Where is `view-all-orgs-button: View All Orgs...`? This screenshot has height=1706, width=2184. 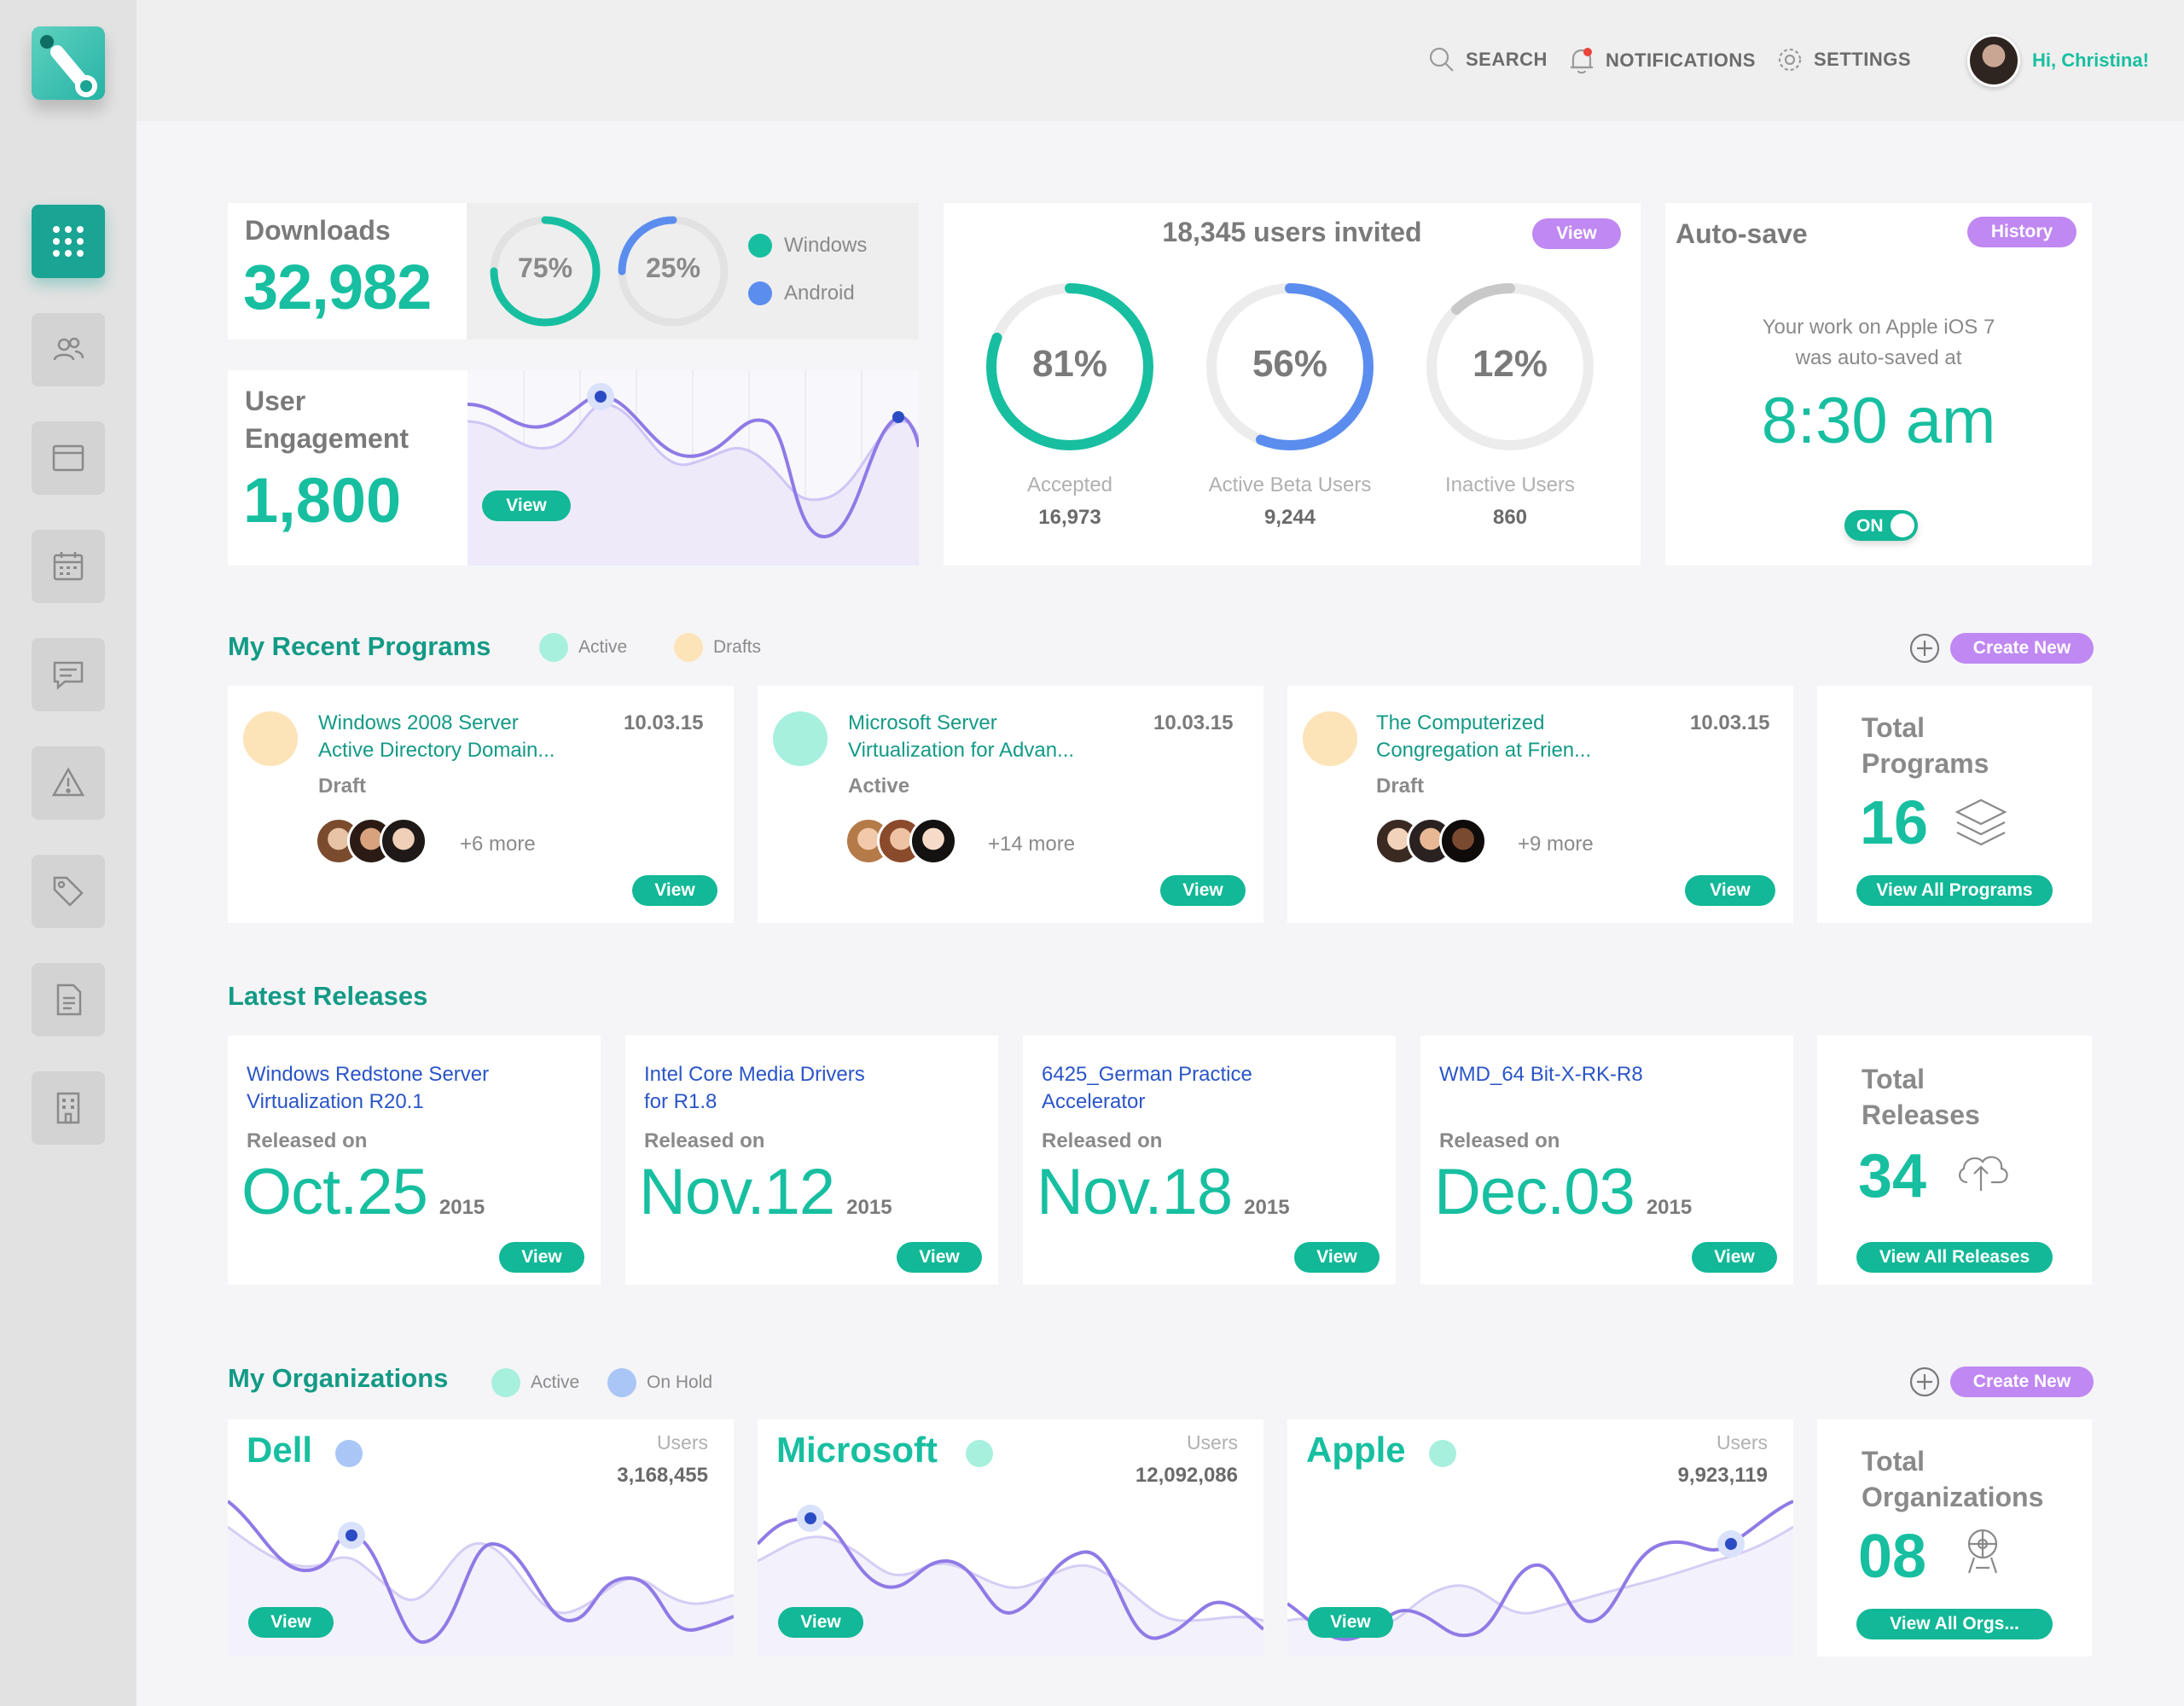
view-all-orgs-button: View All Orgs... is located at coordinates (1955, 1624).